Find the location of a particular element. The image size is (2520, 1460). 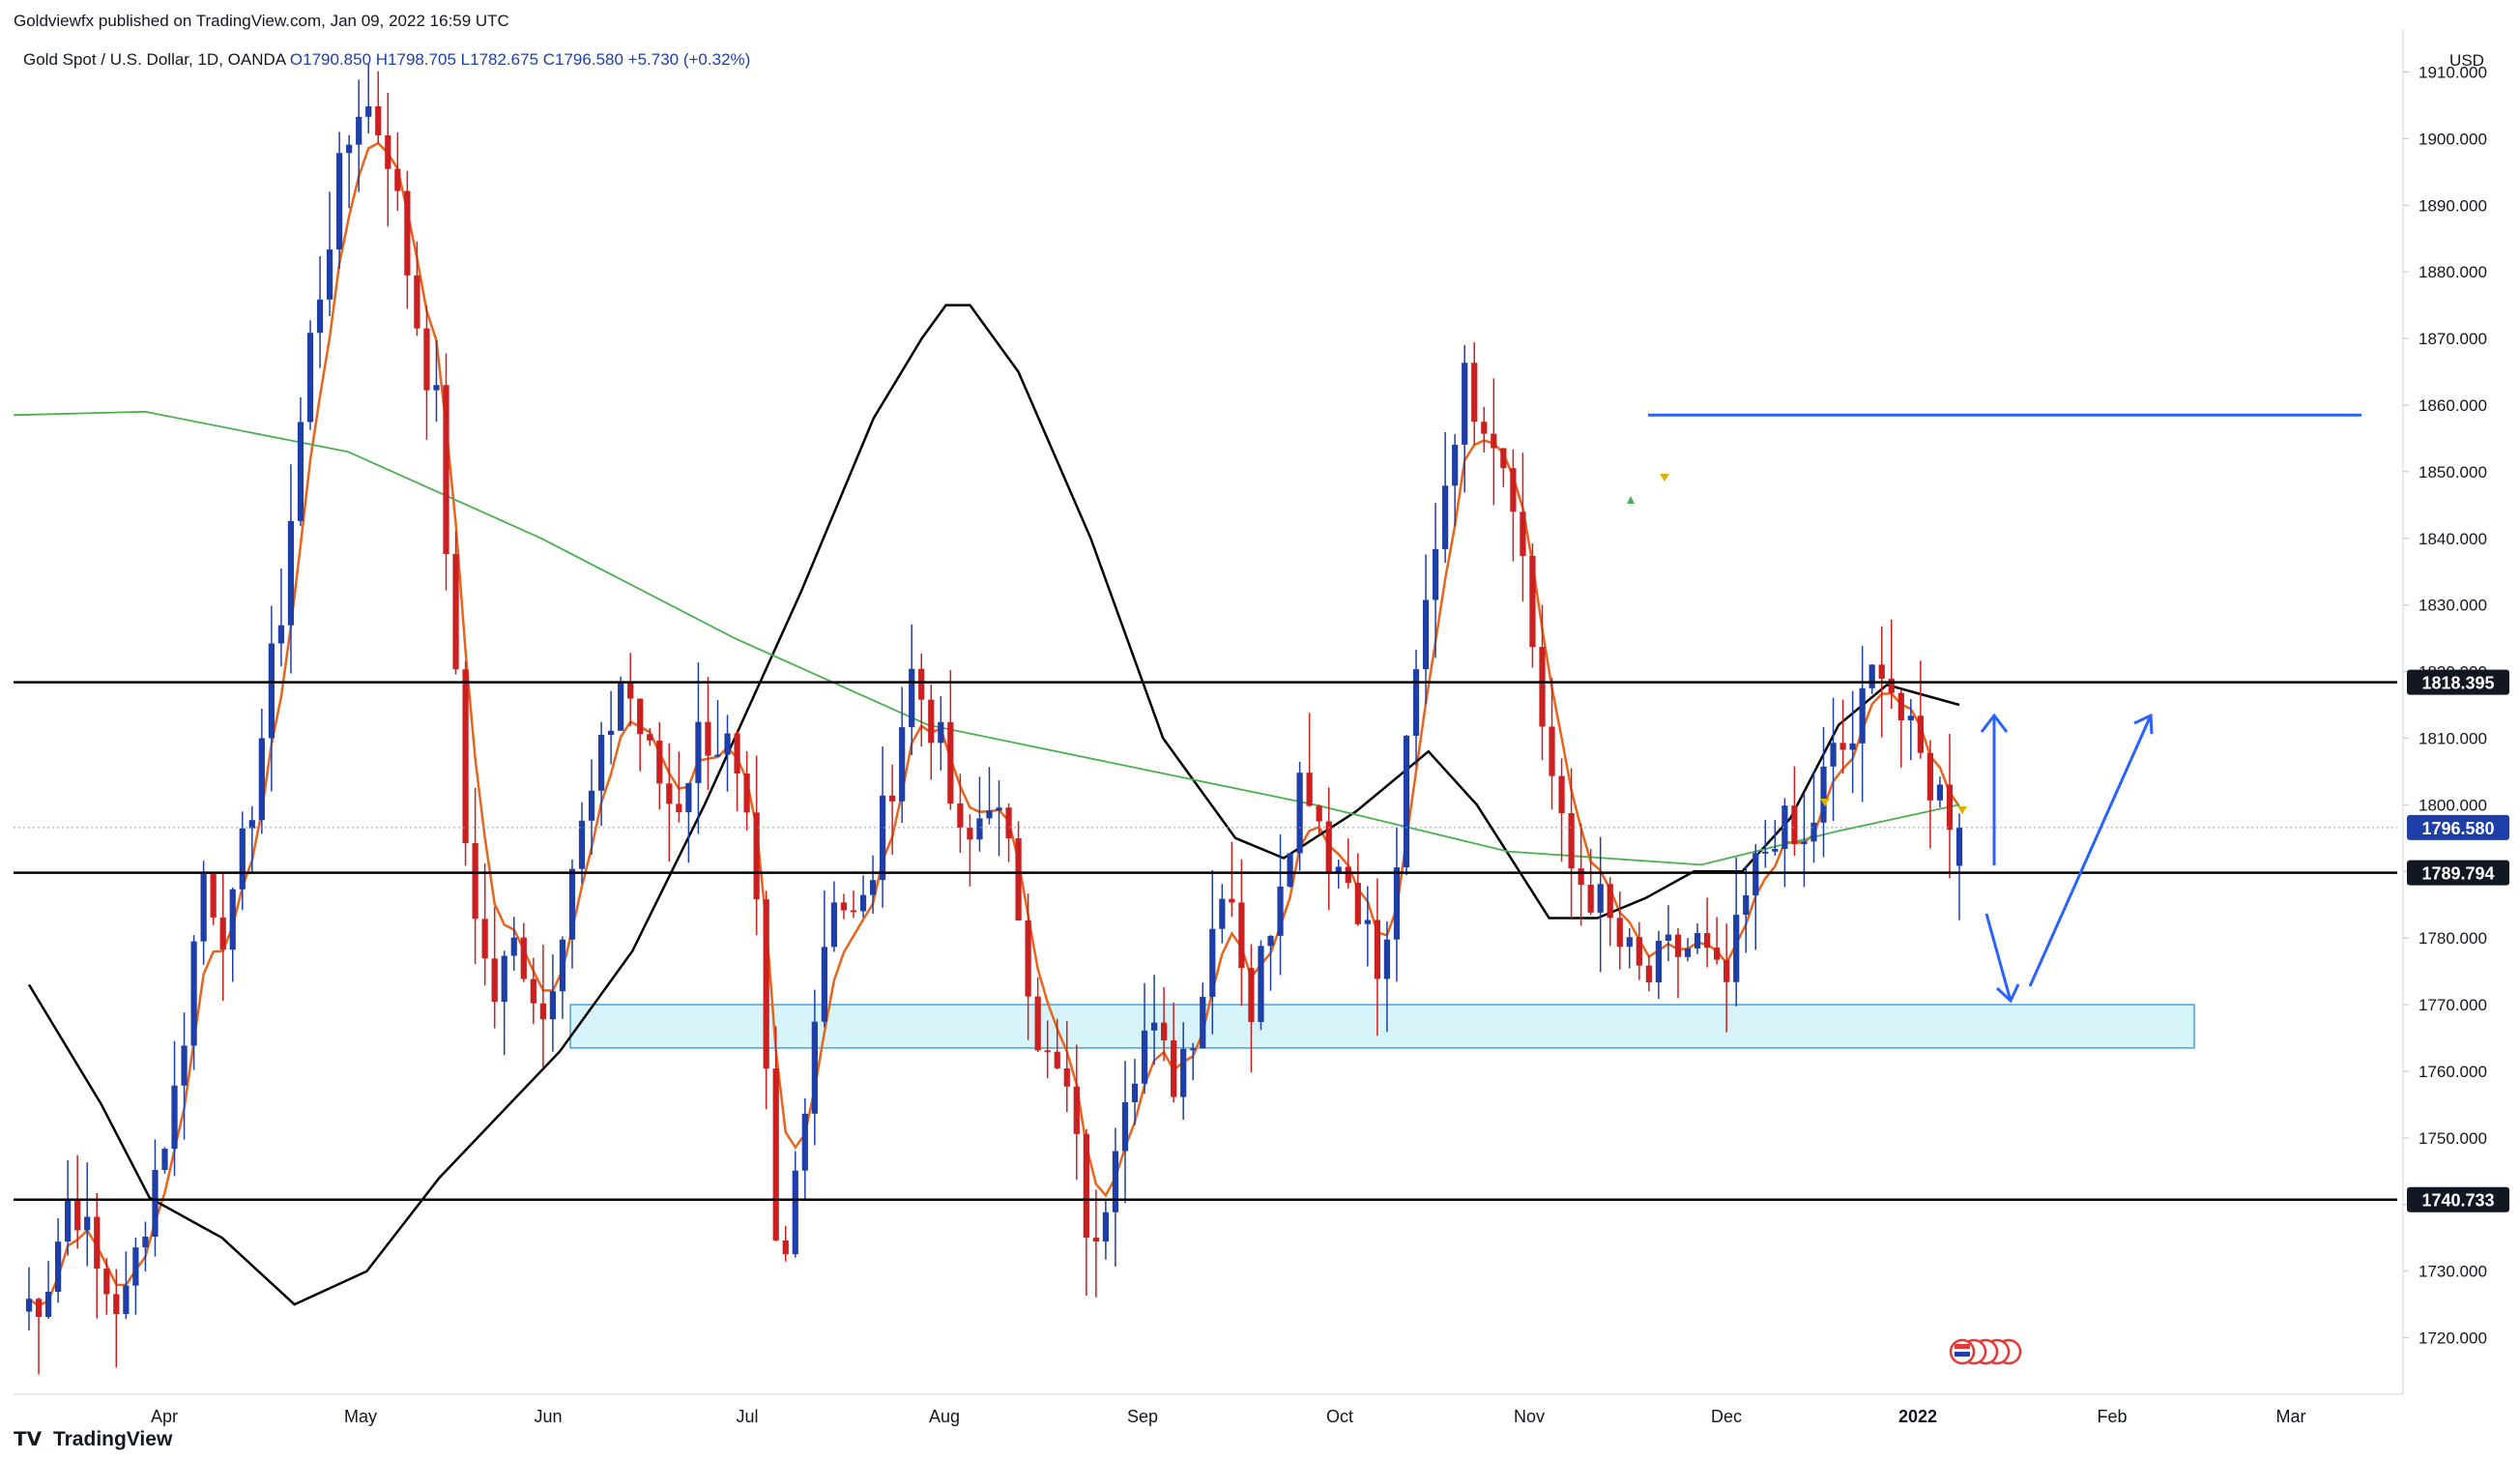

y-tick-label: 1800.000 is located at coordinates (2453, 805).